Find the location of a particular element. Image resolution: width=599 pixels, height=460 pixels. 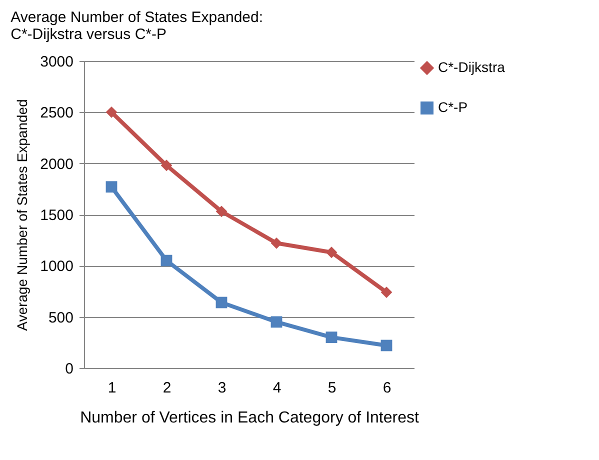

x-tick-label: 6 is located at coordinates (387, 388).